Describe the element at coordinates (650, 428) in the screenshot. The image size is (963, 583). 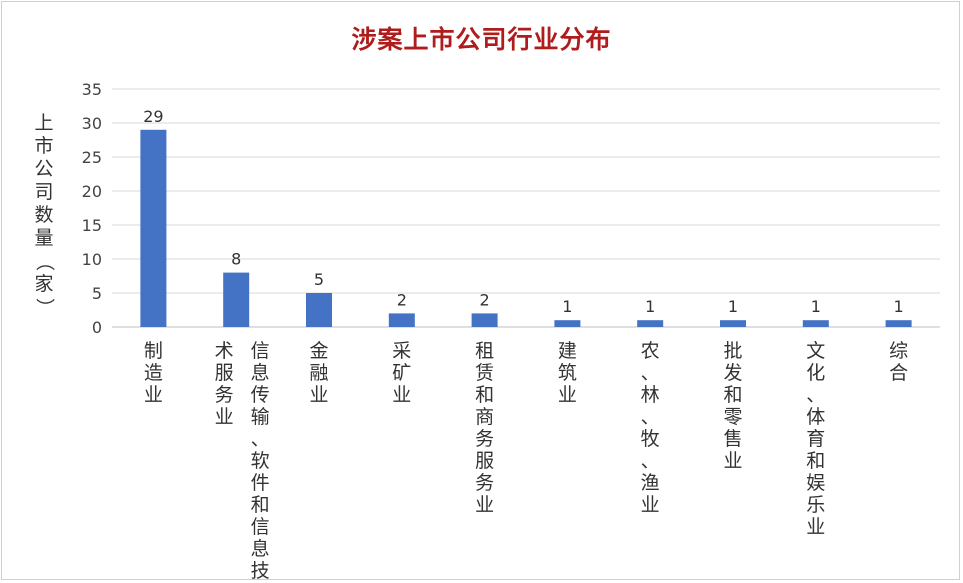
I see `x-tick-label: 农、林、牧、渔业` at that location.